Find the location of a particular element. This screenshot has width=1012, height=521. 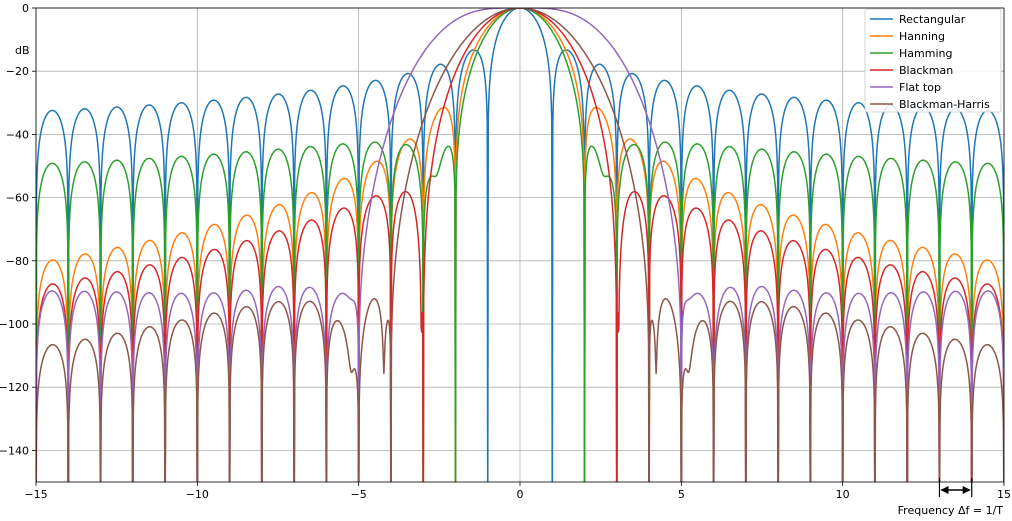

arrow-head-right is located at coordinates (966, 490).